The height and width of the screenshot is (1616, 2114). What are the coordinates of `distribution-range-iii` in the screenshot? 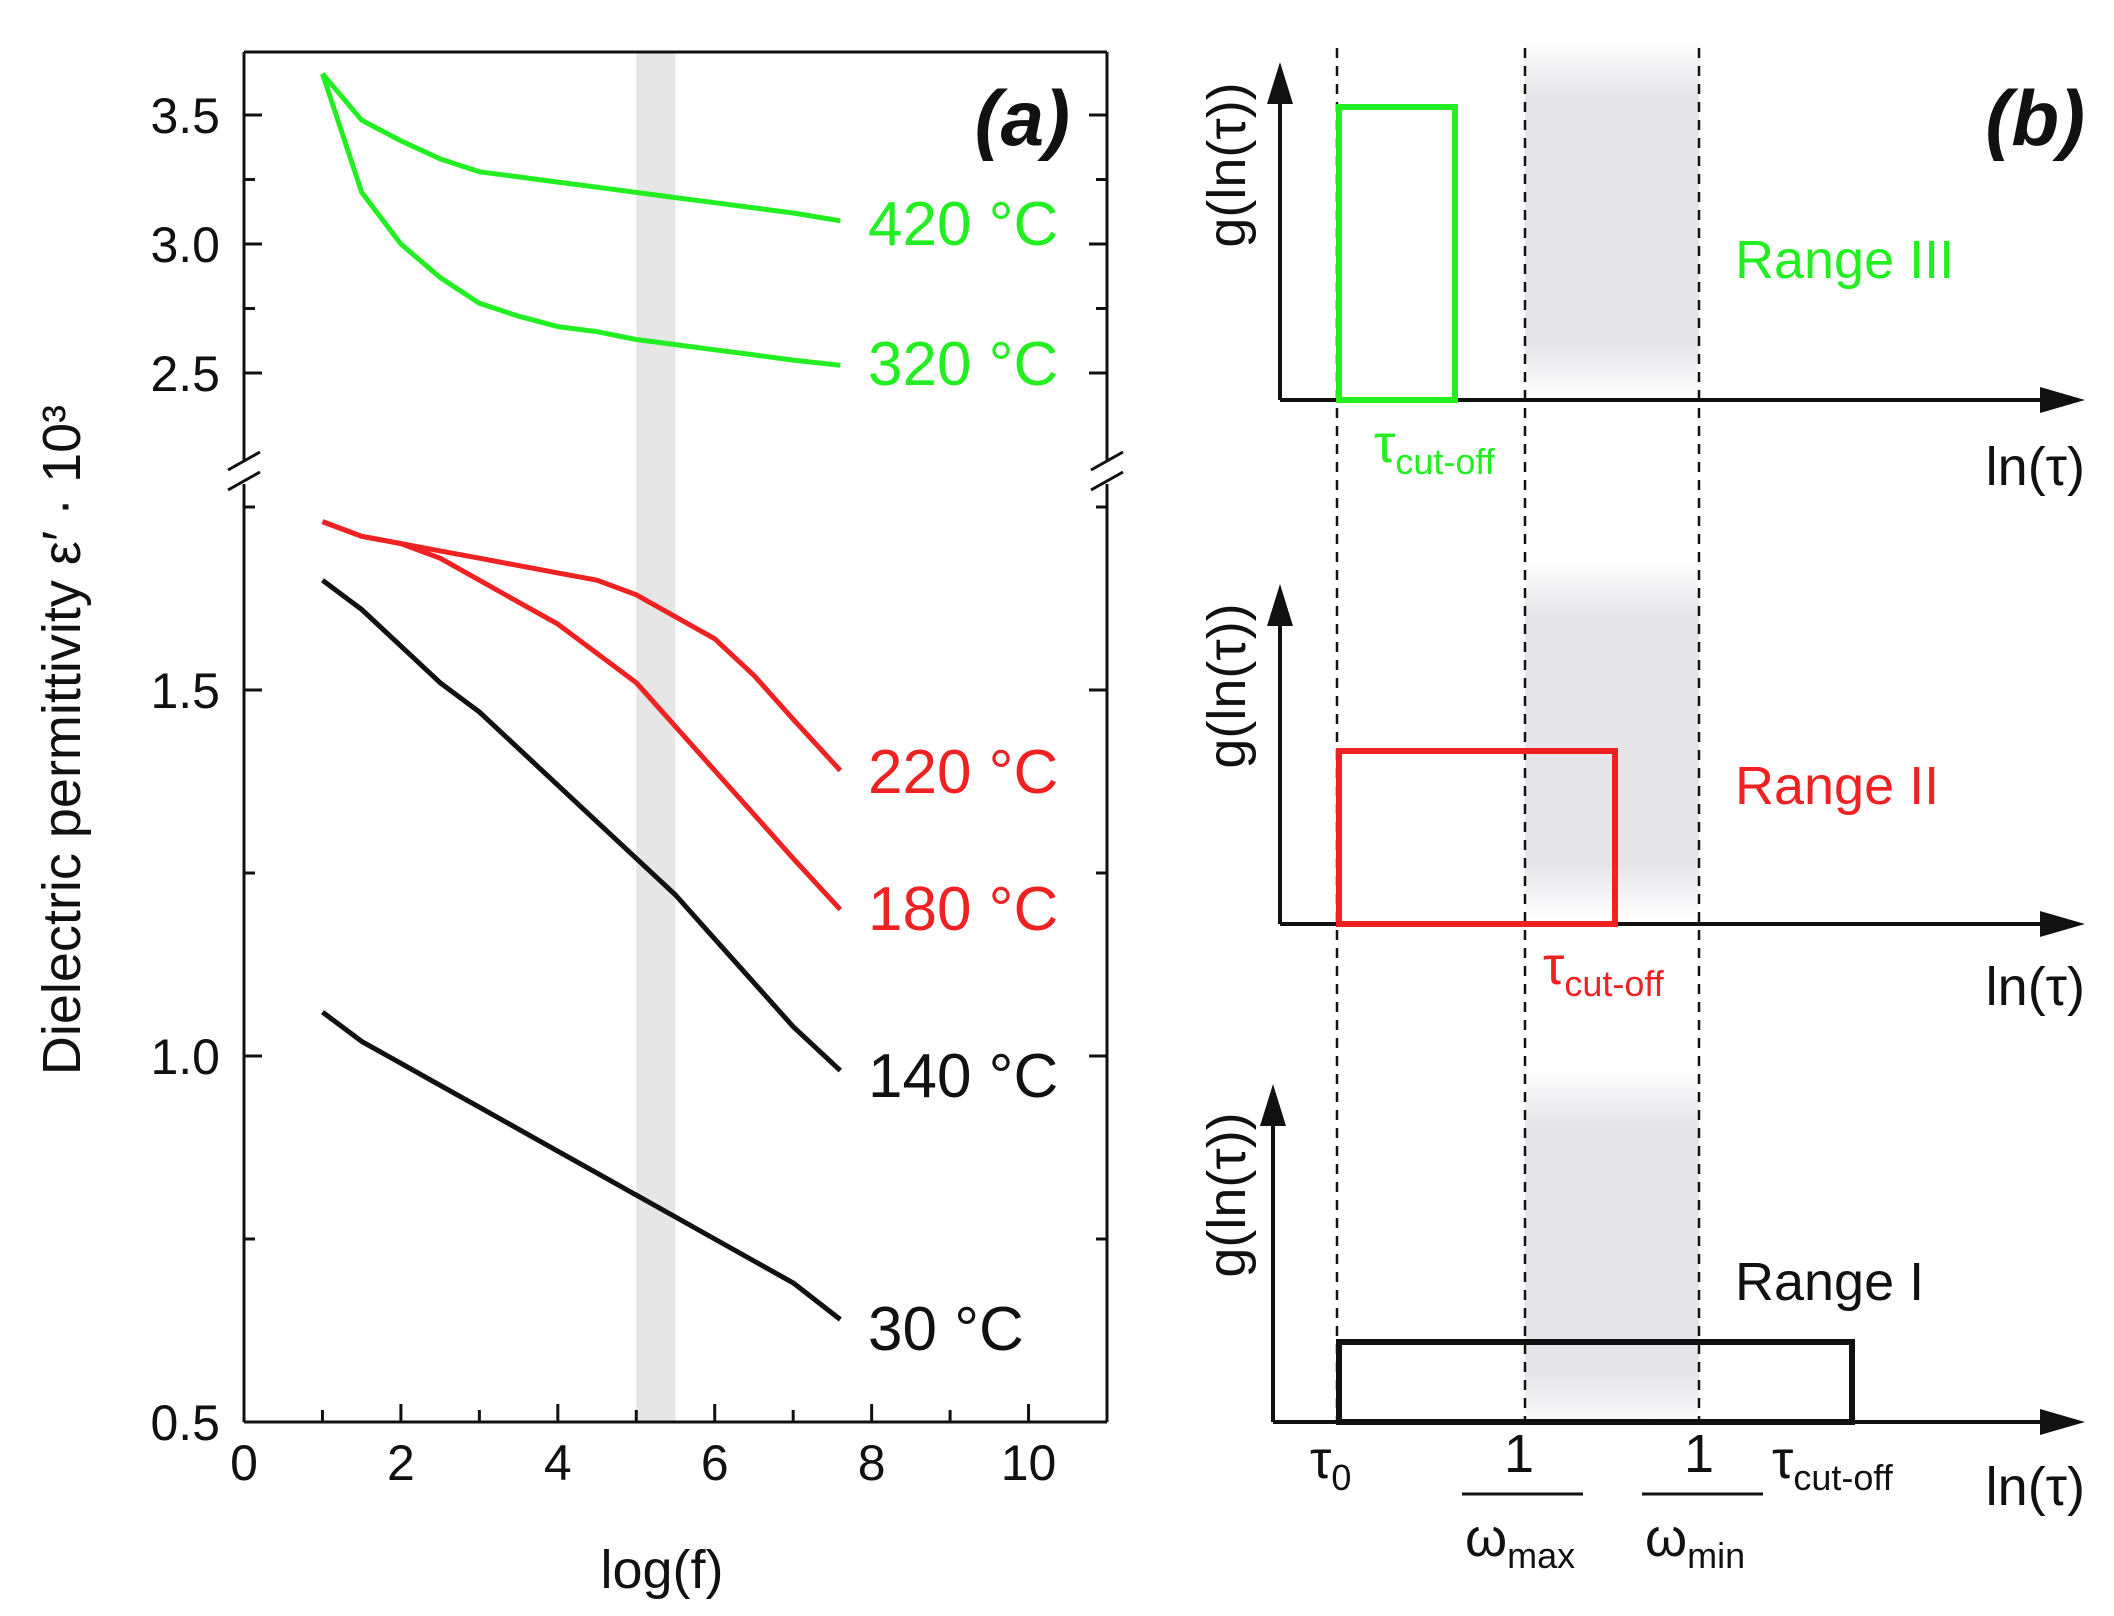 It's located at (1397, 253).